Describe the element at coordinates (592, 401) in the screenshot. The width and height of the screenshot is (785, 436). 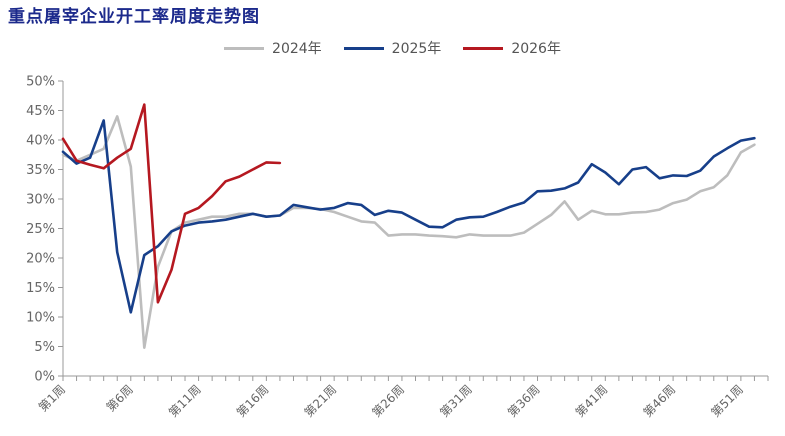
I see `x-tick-label: 第41周` at that location.